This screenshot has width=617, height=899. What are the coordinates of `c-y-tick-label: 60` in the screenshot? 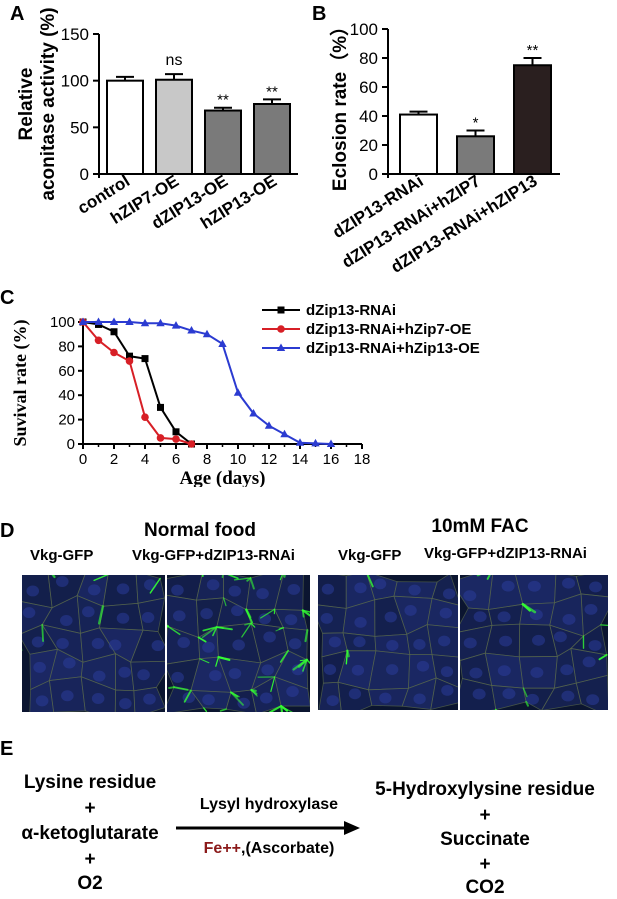 It's located at (66, 371).